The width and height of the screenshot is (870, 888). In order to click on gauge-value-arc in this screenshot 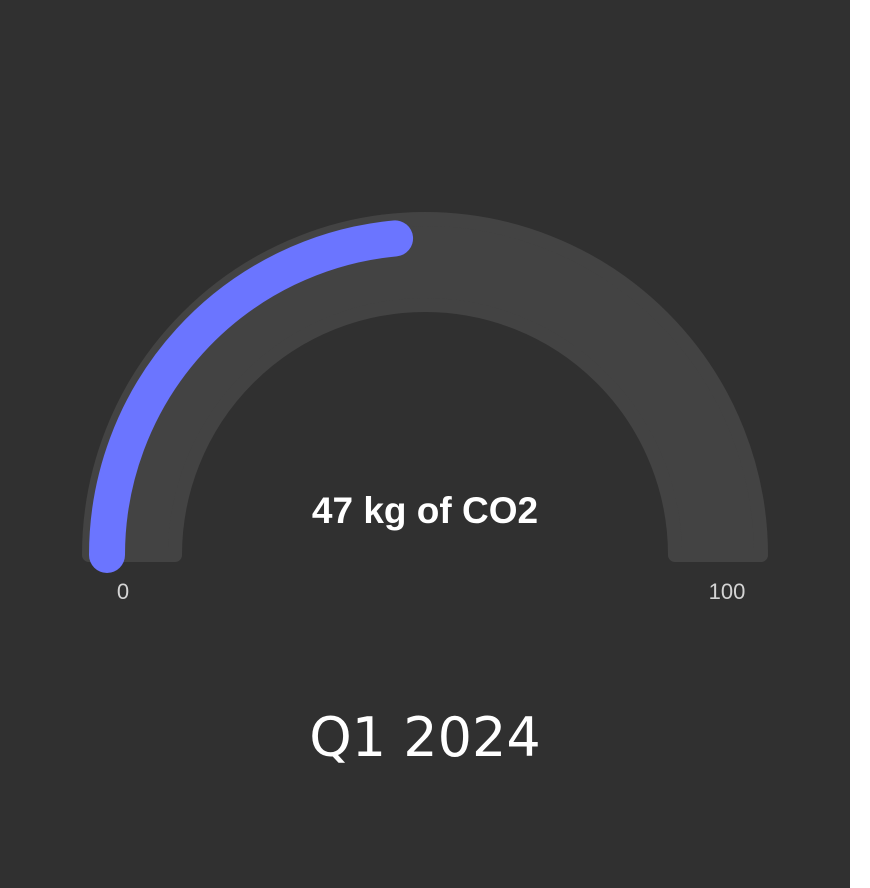, I will do `click(251, 396)`.